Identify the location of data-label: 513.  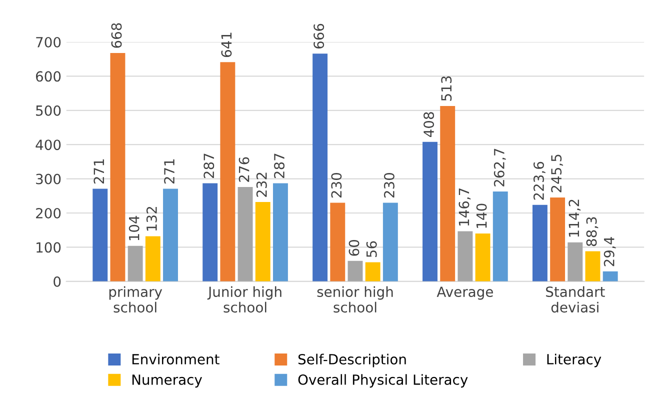
(446, 88).